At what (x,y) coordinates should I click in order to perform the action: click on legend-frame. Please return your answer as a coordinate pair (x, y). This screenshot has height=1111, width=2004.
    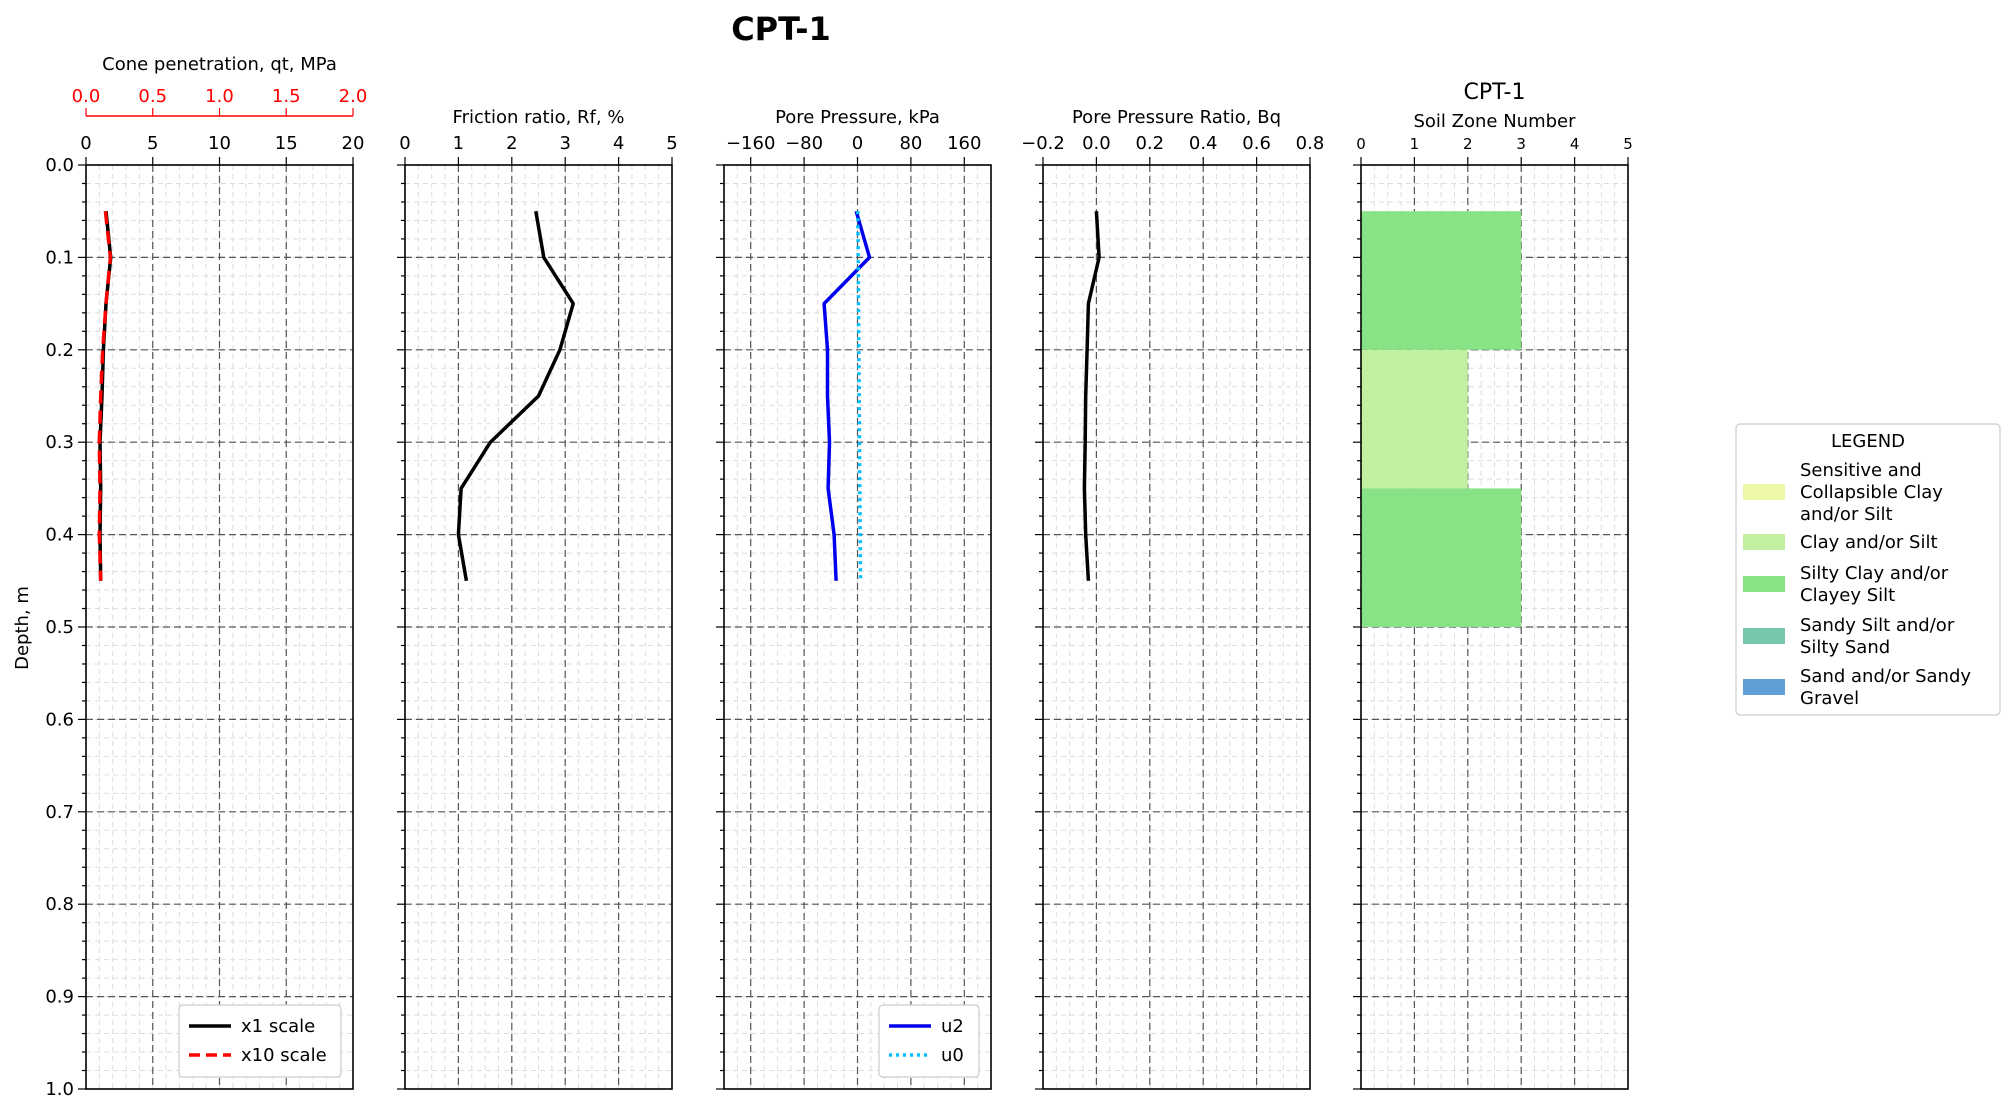
    Looking at the image, I should click on (1868, 569).